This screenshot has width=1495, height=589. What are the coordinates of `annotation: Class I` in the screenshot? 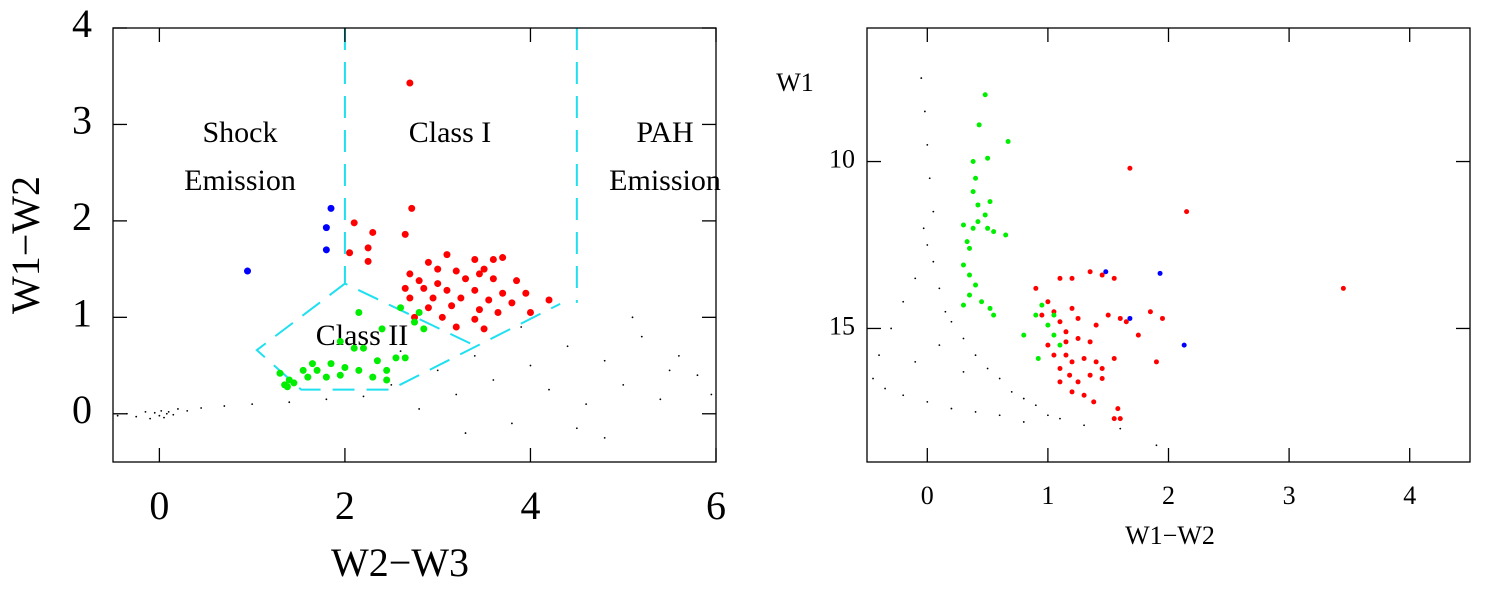 It's located at (450, 132).